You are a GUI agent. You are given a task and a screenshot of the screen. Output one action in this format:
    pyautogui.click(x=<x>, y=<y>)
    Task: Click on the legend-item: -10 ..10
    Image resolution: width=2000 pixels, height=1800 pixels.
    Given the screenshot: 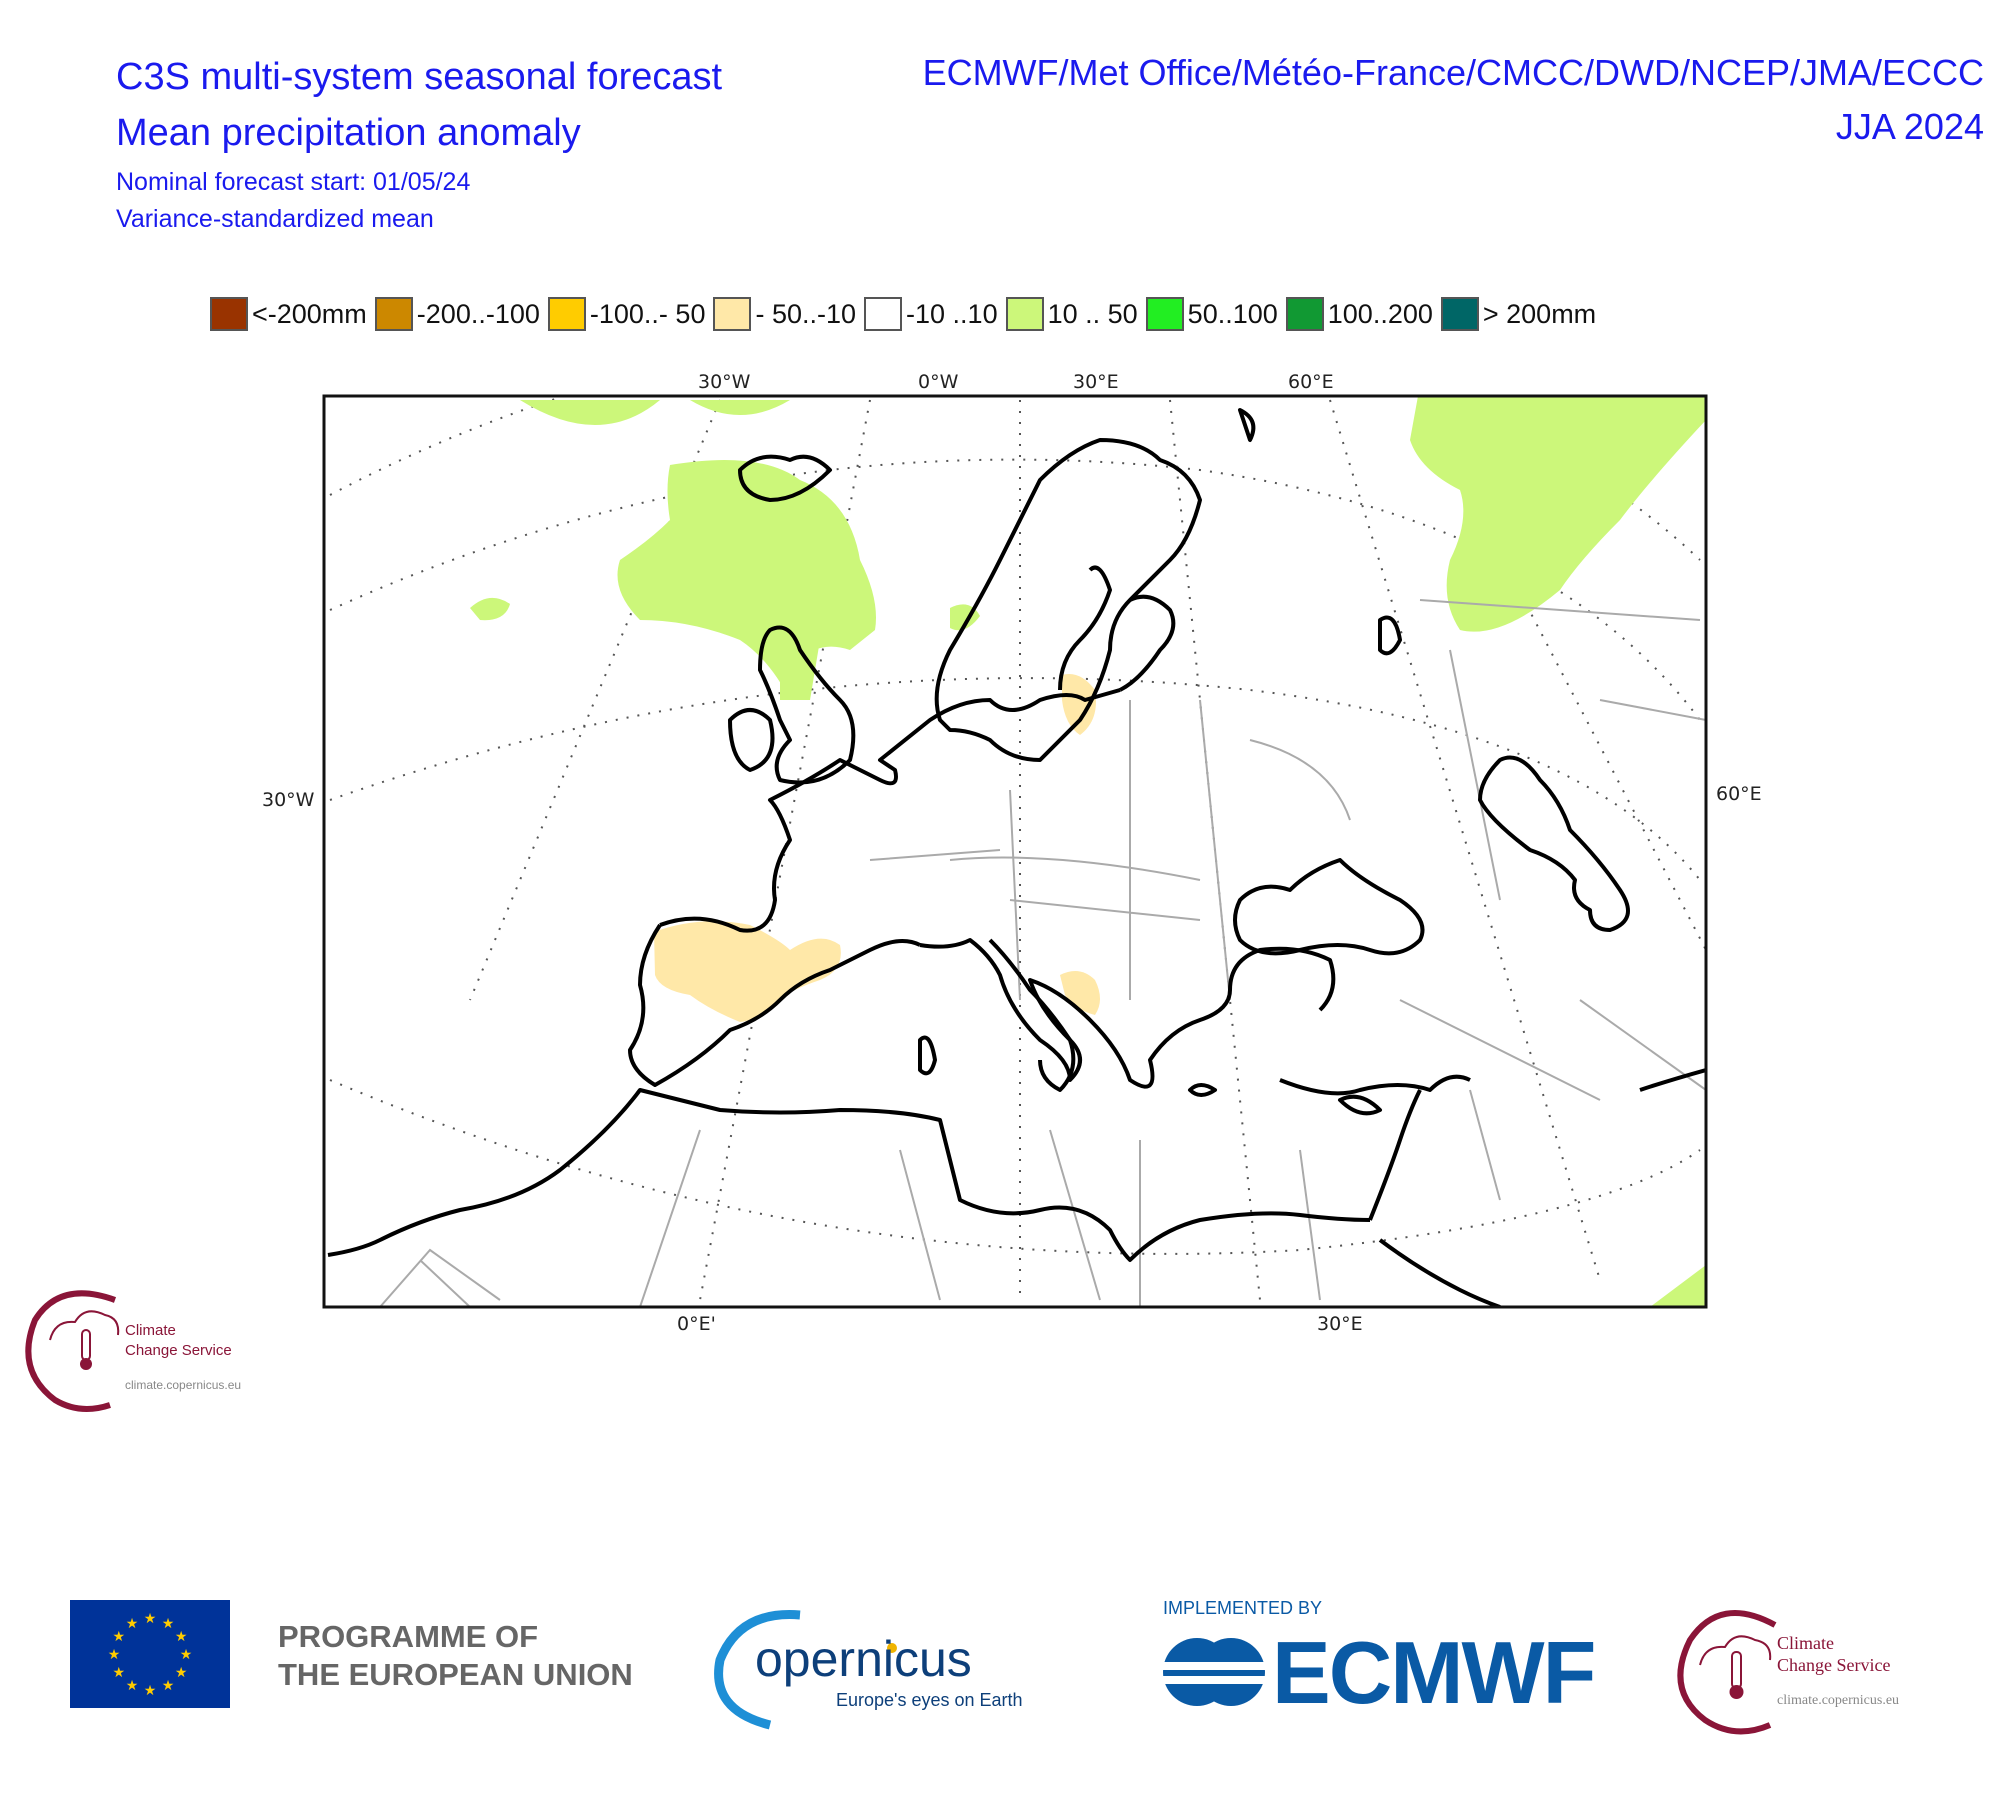 What is the action you would take?
    pyautogui.click(x=931, y=314)
    